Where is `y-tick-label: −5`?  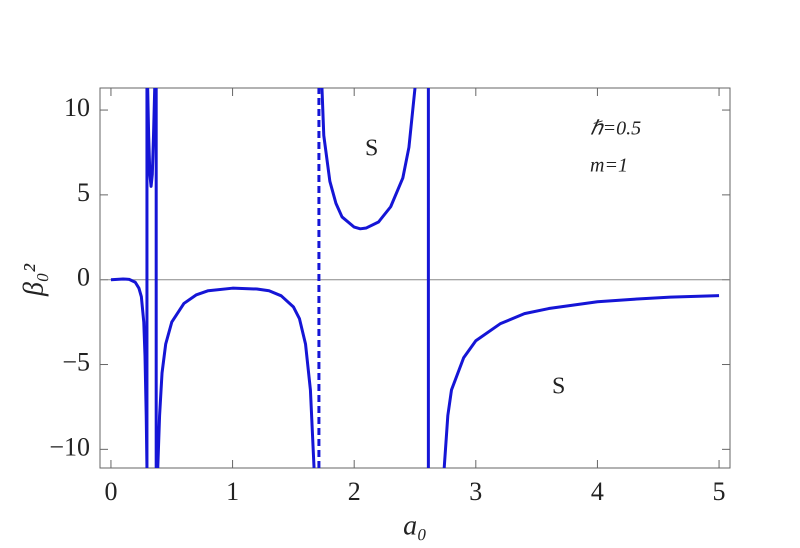
y-tick-label: −5 is located at coordinates (76, 361).